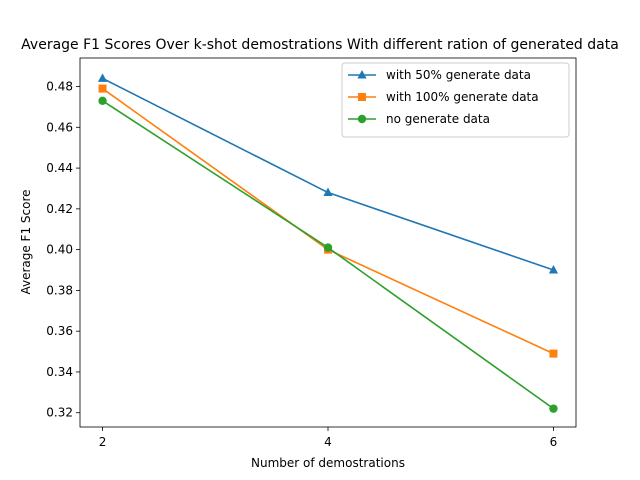 The image size is (640, 480). Describe the element at coordinates (59, 413) in the screenshot. I see `y-tick-label: 0.32` at that location.